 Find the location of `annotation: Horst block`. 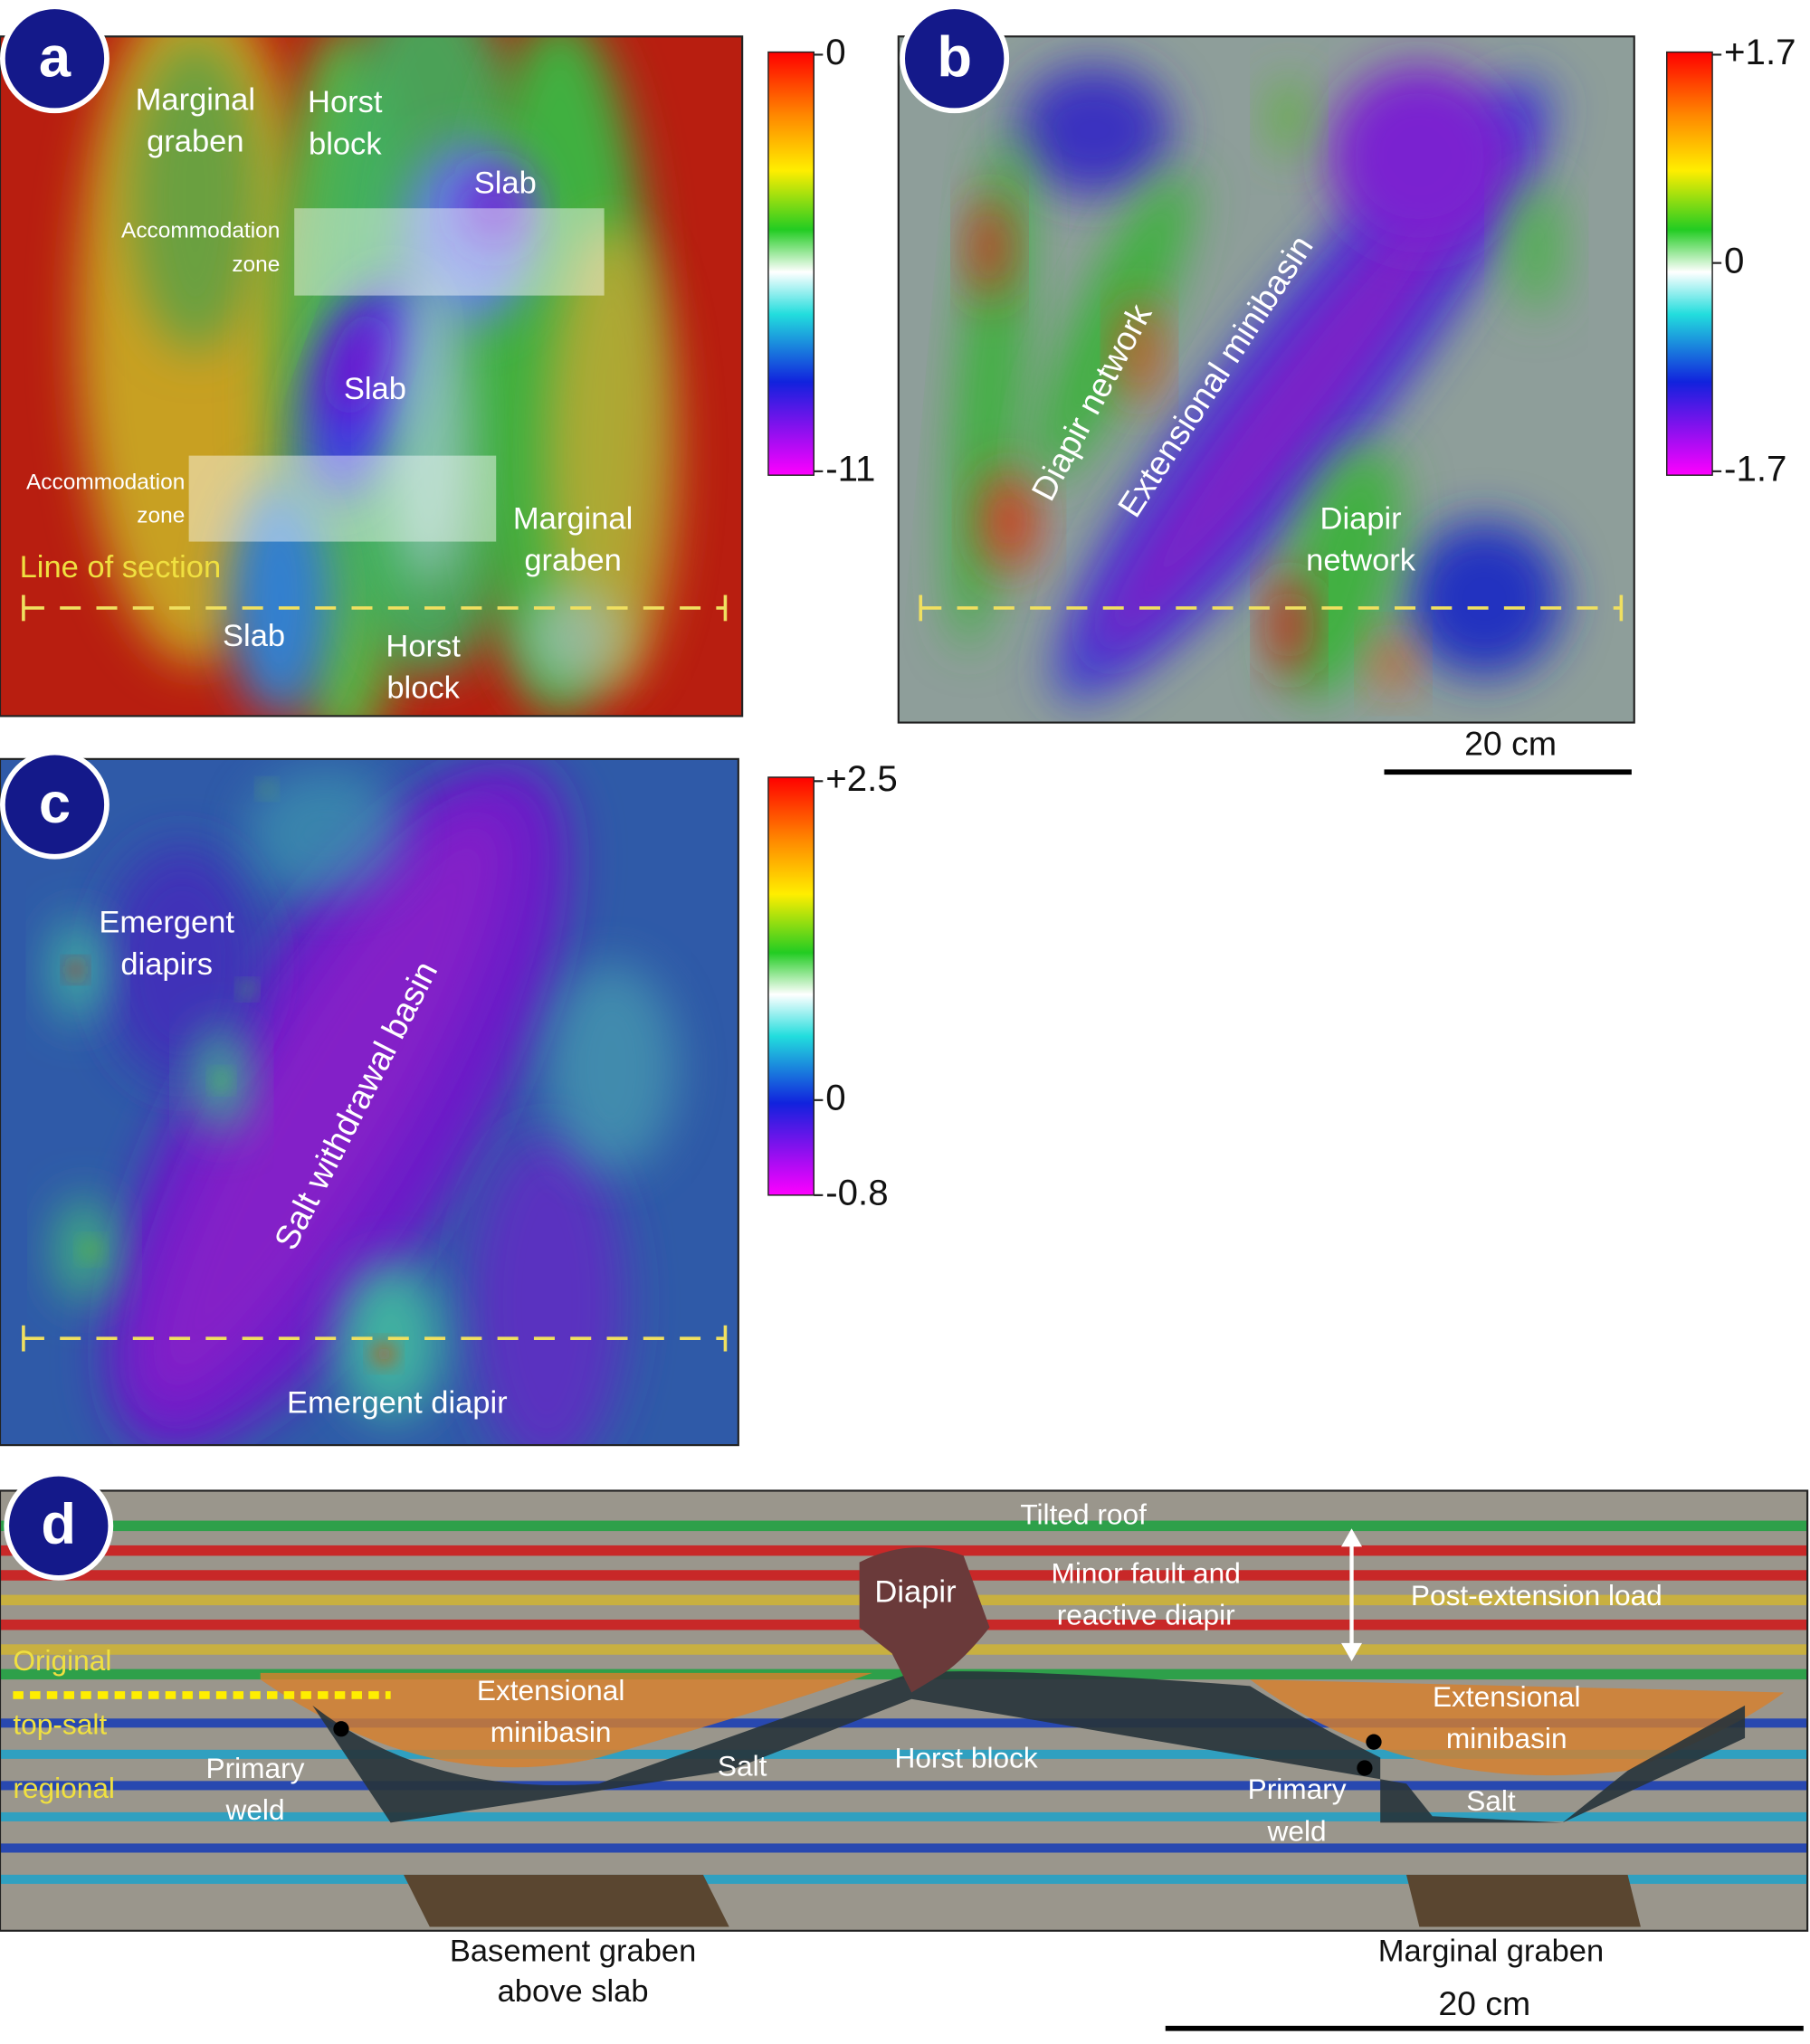

annotation: Horst block is located at coordinates (966, 1758).